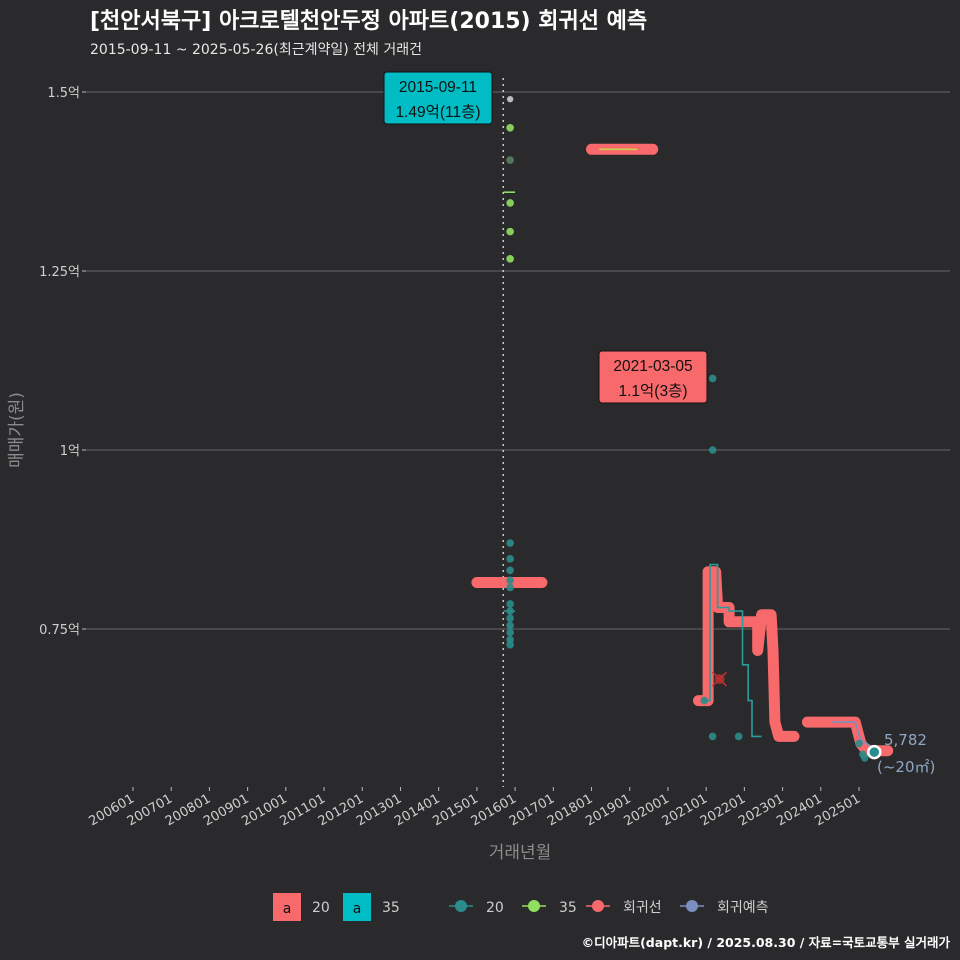  I want to click on callout-value: 1.49억(11층), so click(437, 112).